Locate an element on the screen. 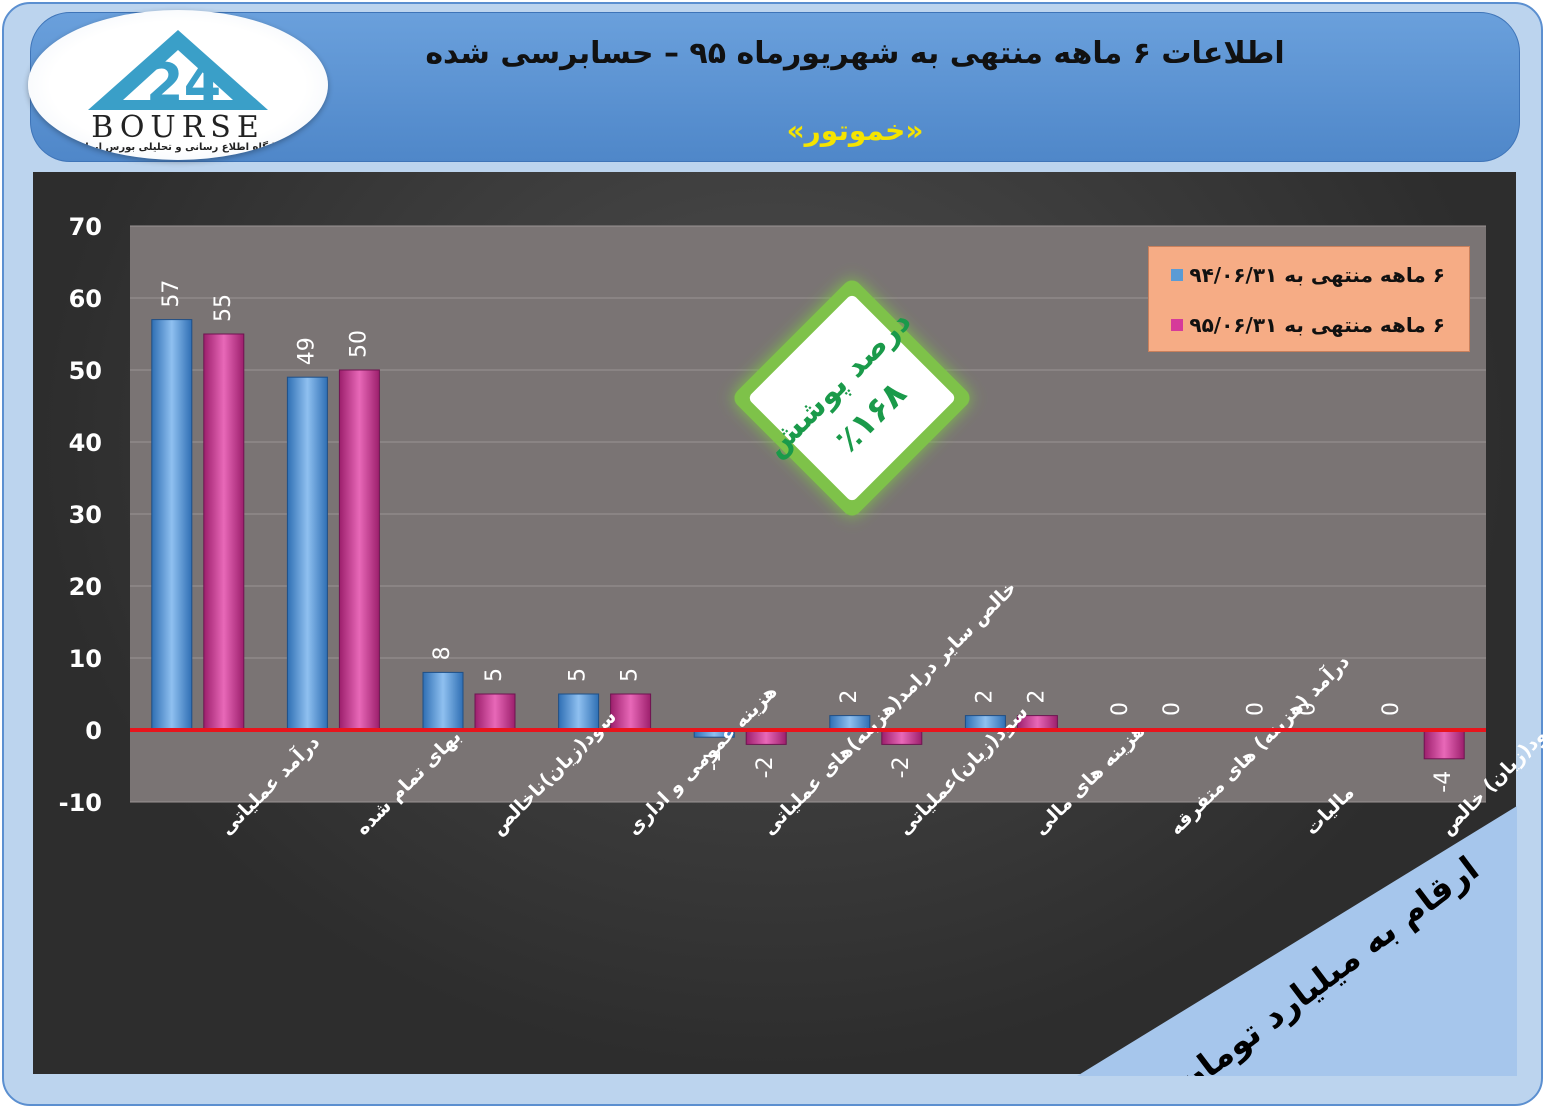 This screenshot has width=1547, height=1110. y-tick-label: 30 is located at coordinates (85, 515).